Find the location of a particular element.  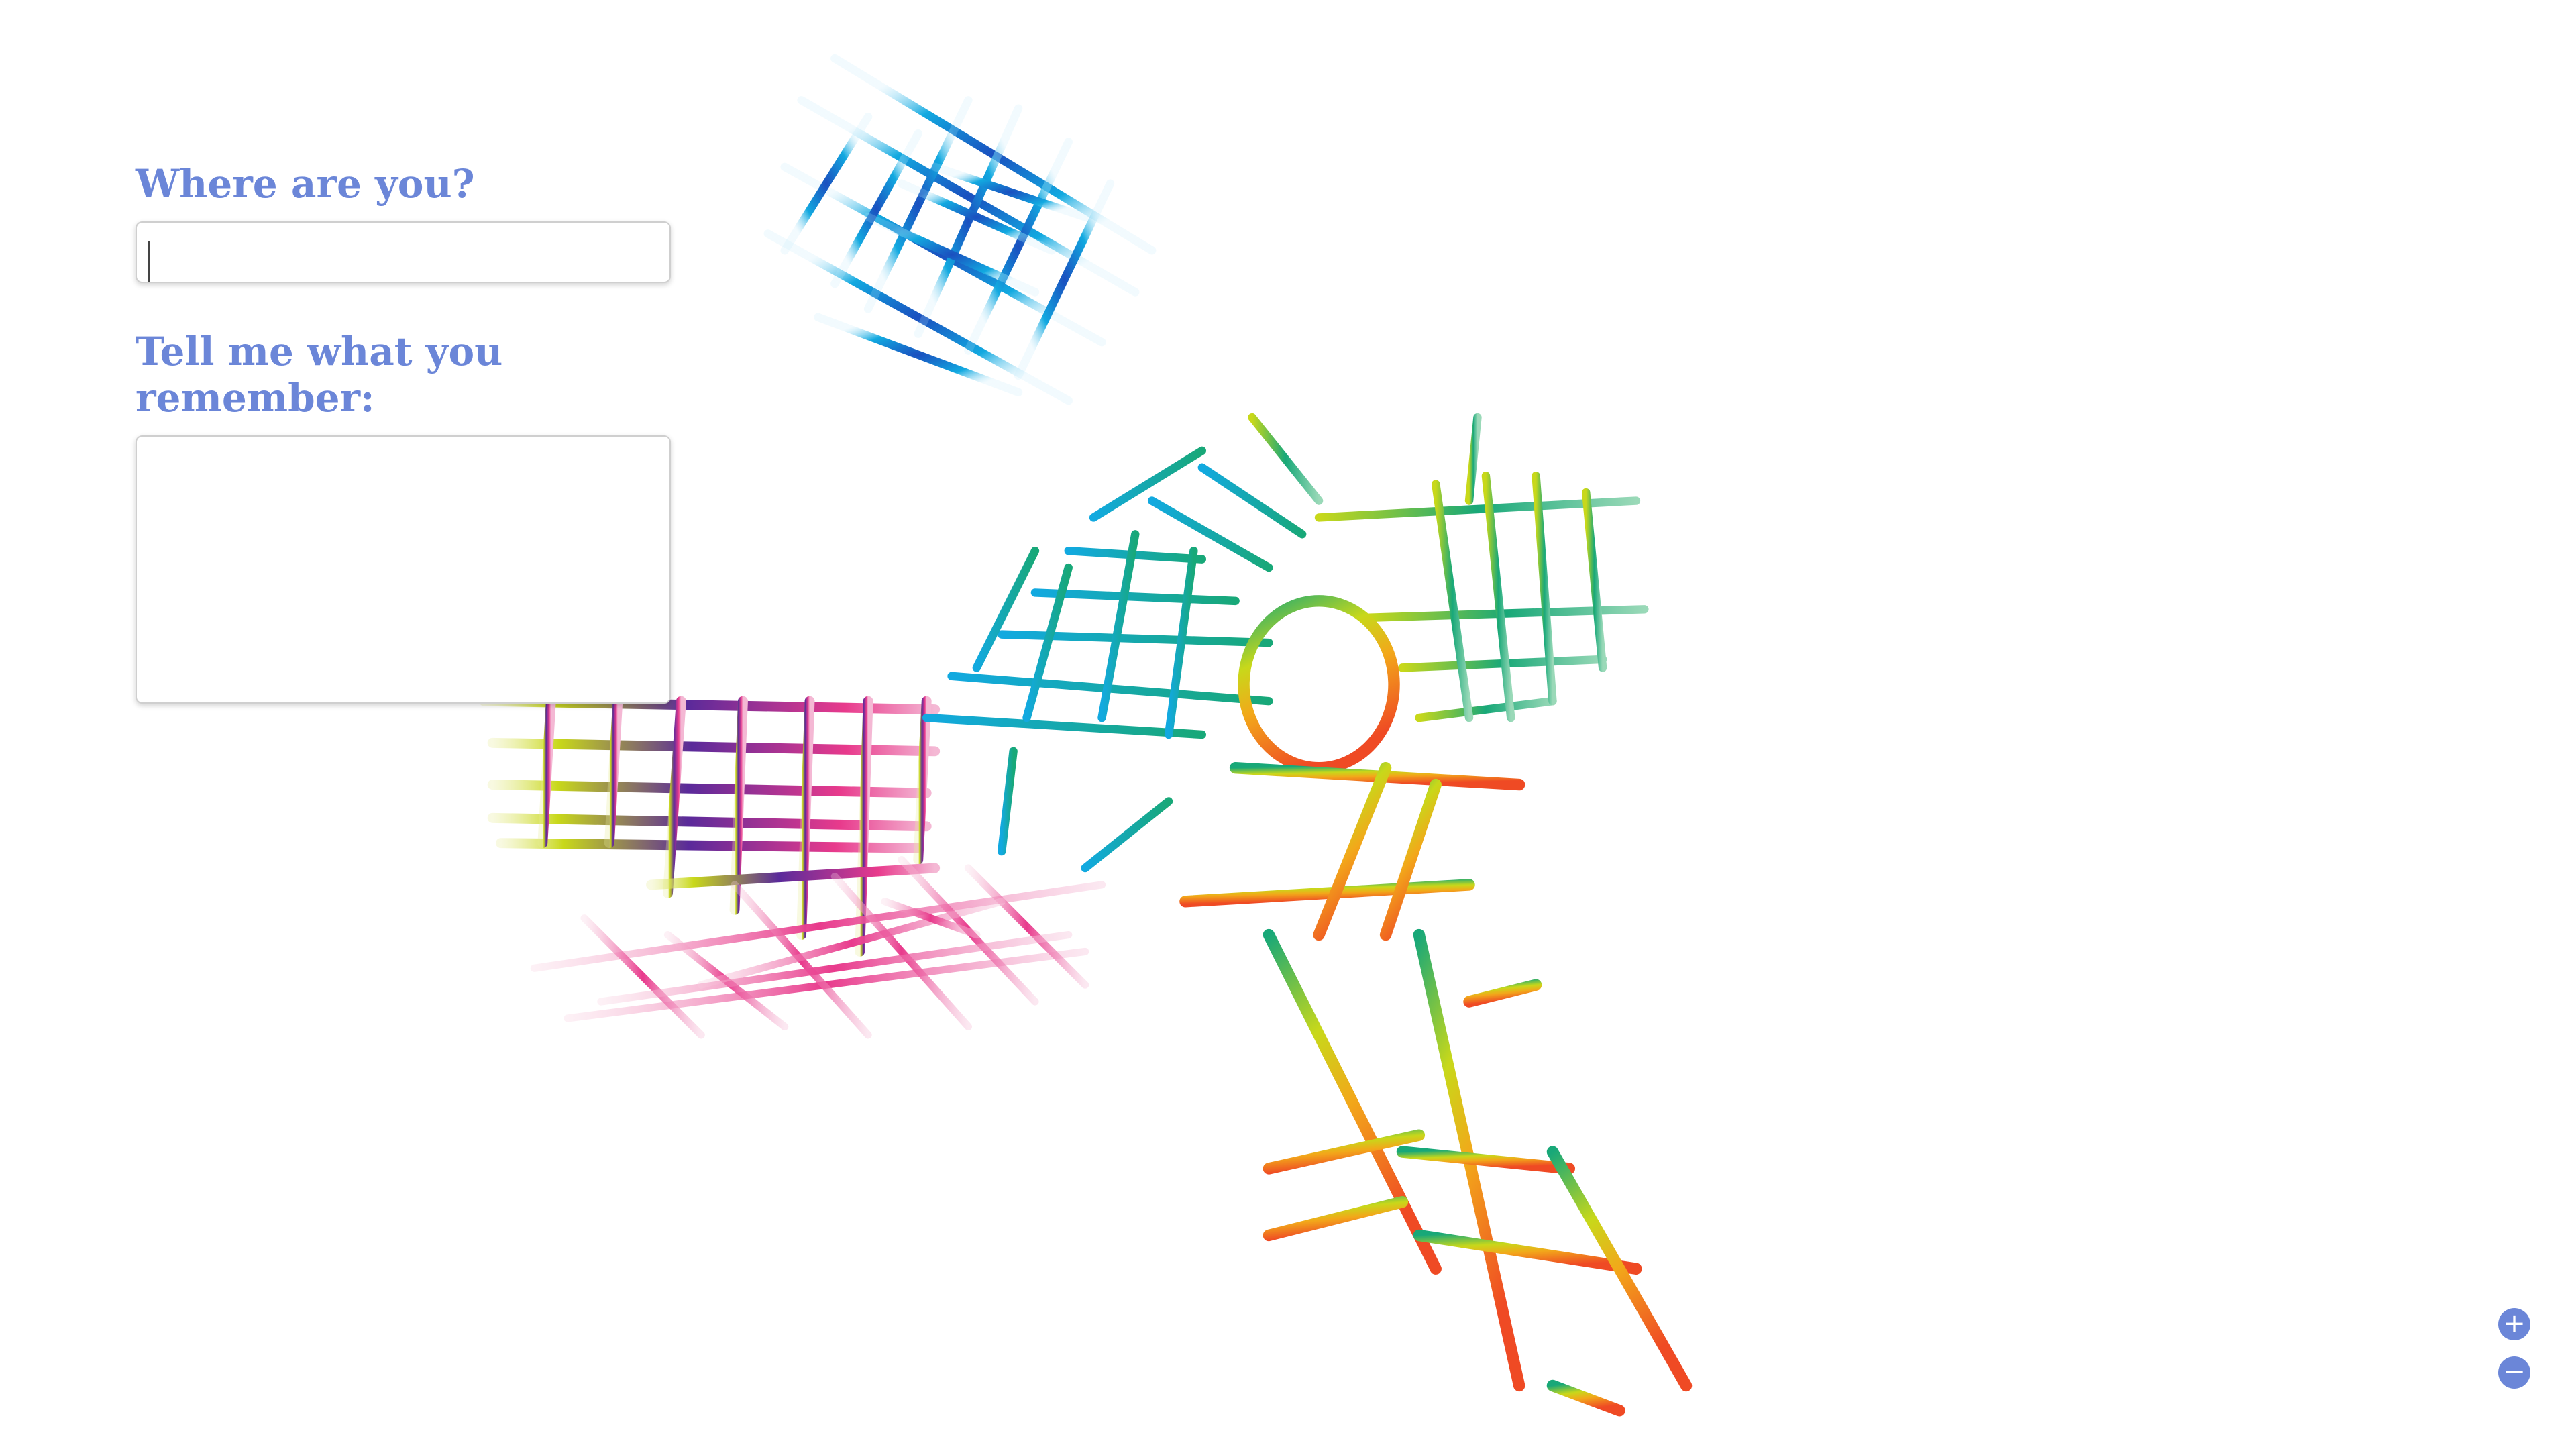

zoom-out-button: − is located at coordinates (2514, 1372).